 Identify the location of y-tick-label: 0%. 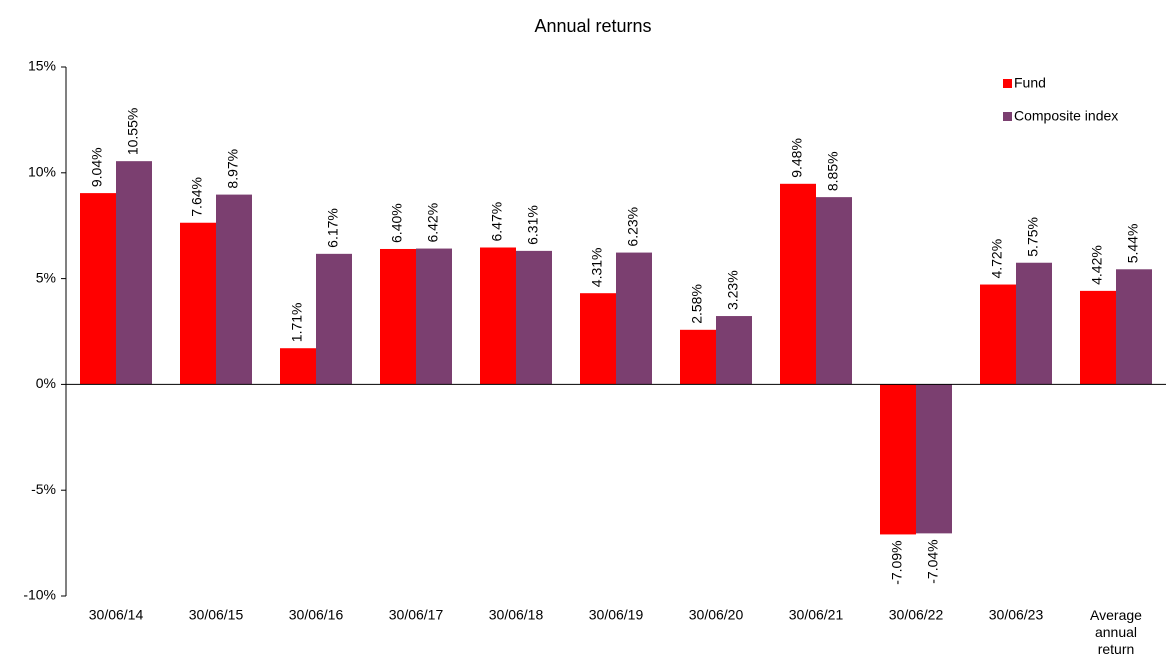
(46, 383).